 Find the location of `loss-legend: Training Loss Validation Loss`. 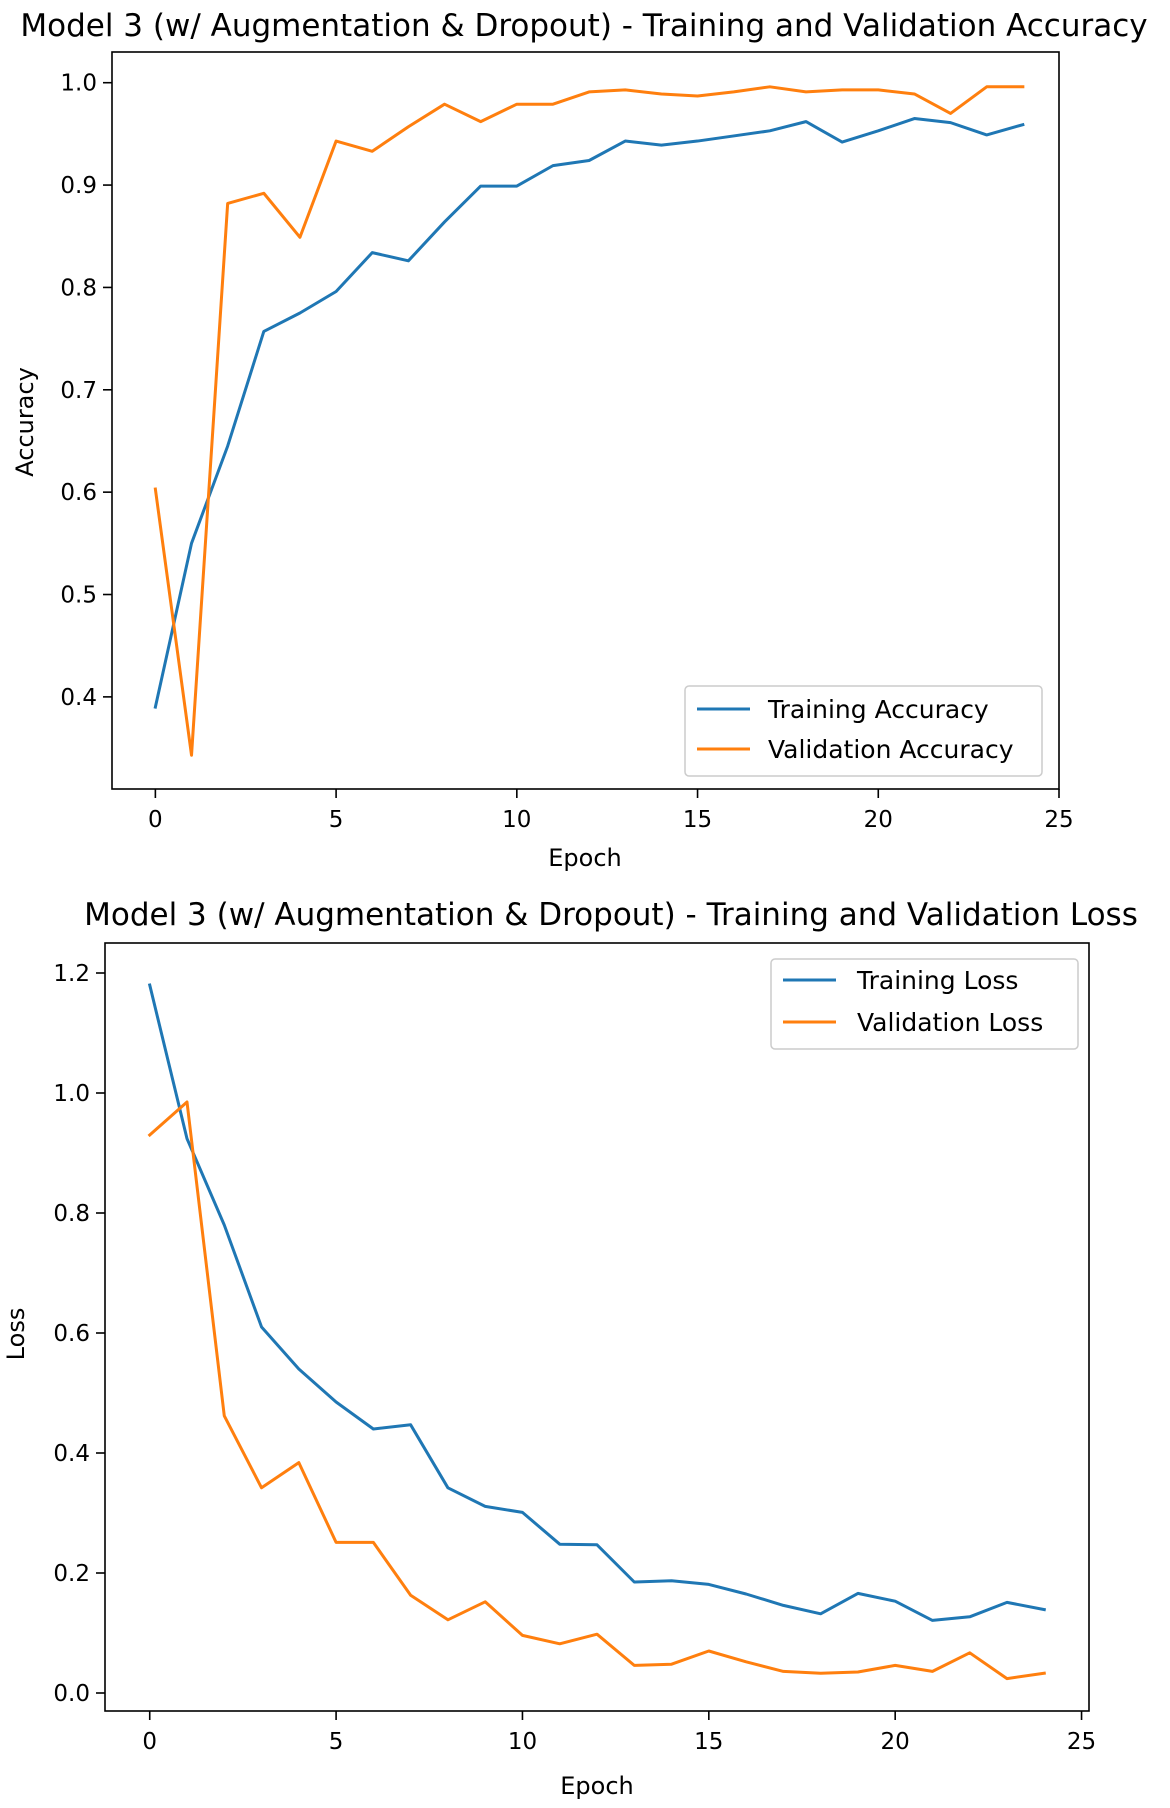

loss-legend: Training Loss Validation Loss is located at coordinates (924, 1004).